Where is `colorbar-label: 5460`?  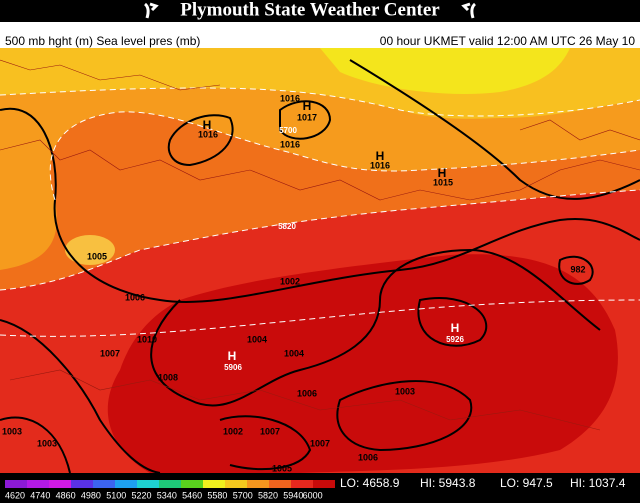 colorbar-label: 5460 is located at coordinates (192, 495).